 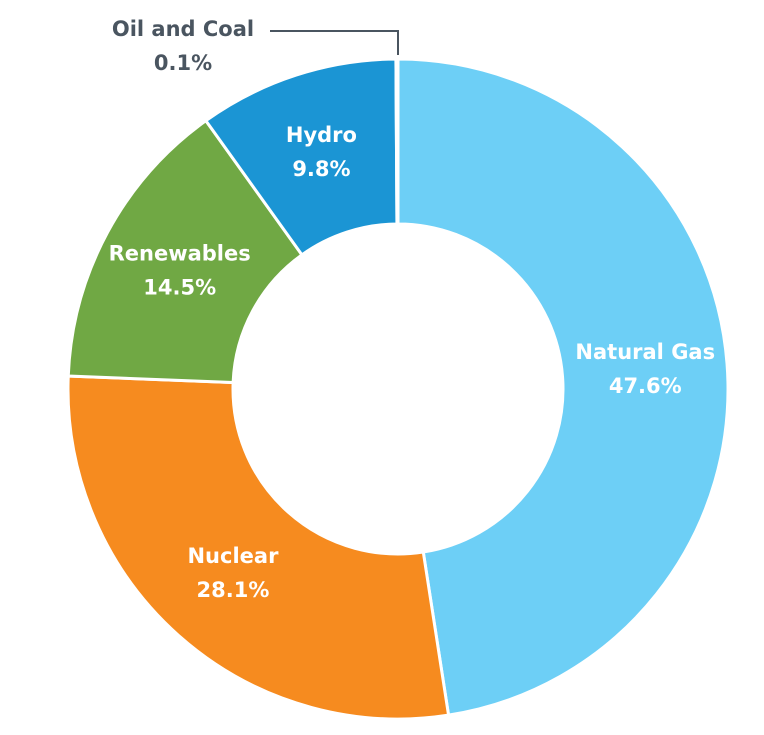 What do you see at coordinates (645, 352) in the screenshot?
I see `slice-label: Natural Gas` at bounding box center [645, 352].